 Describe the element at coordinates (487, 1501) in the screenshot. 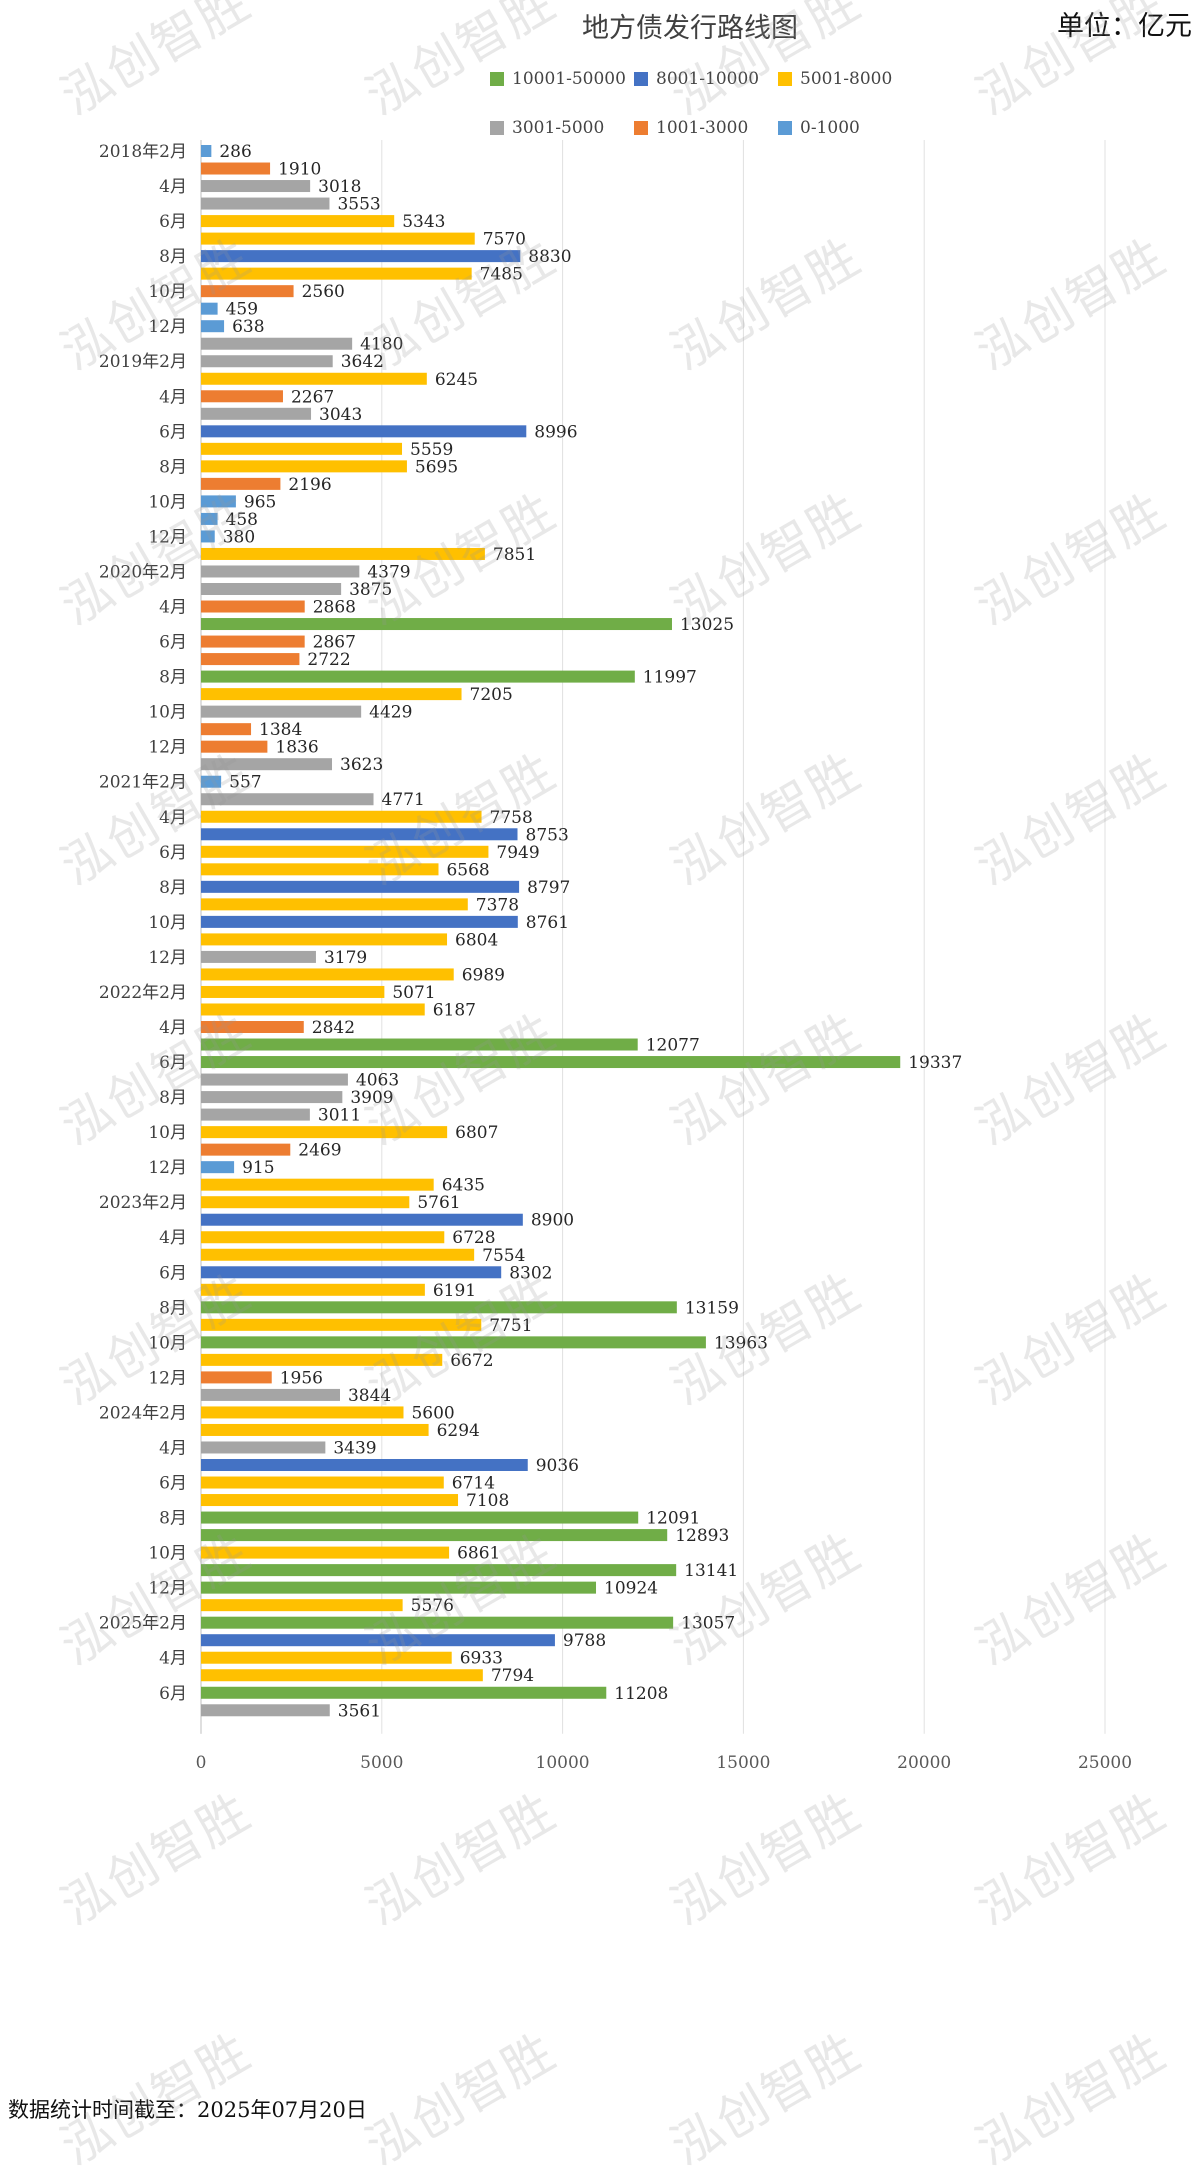

I see `data-label: 7108` at that location.